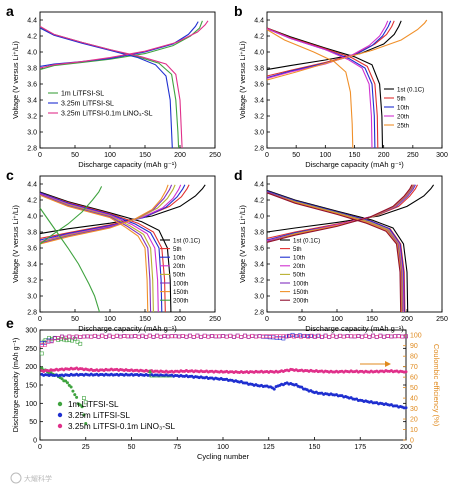 This screenshot has height=486, width=454. I want to click on legend-label: 25th, so click(403, 125).